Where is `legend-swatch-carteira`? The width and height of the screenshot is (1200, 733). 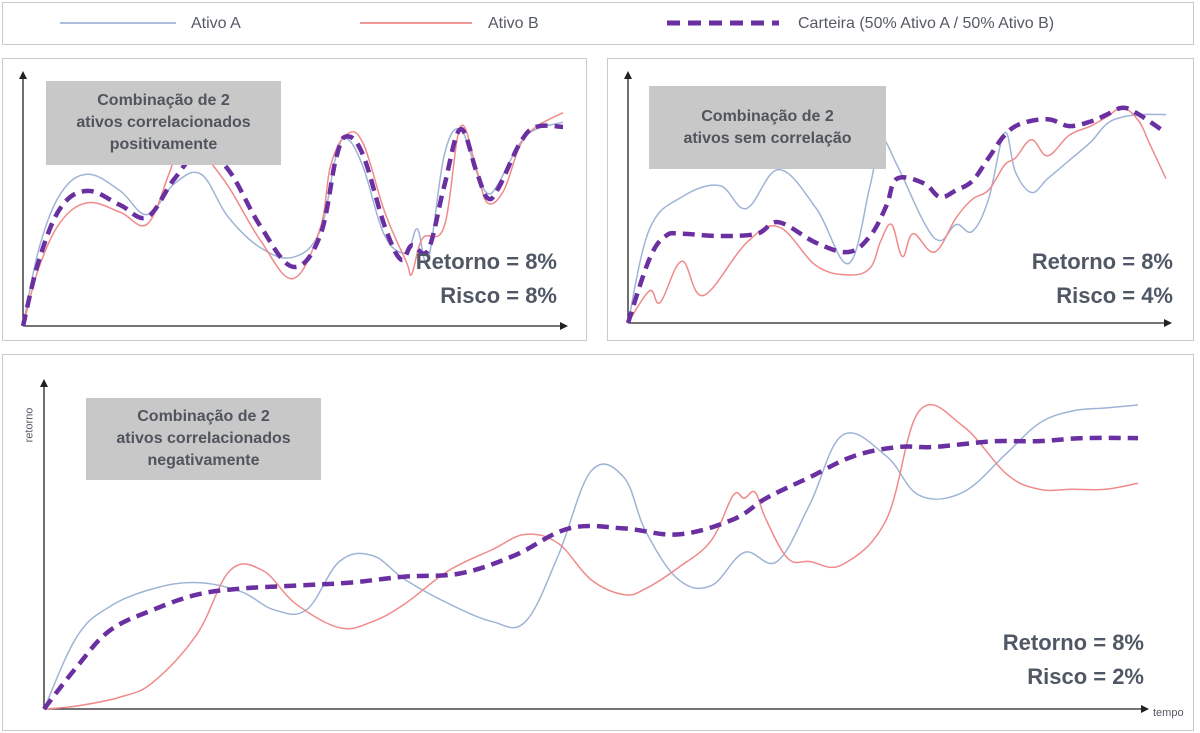
legend-swatch-carteira is located at coordinates (723, 23).